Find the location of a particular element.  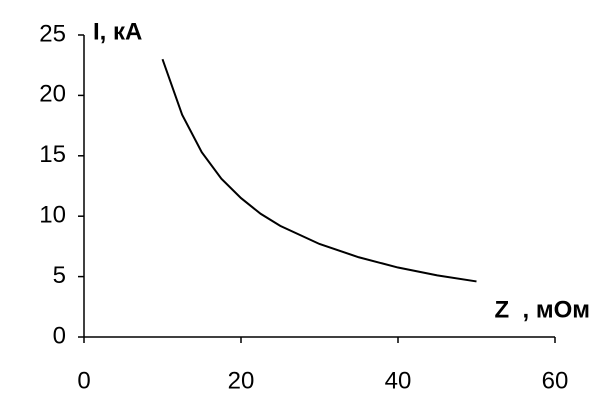

y-tick-label: 25 is located at coordinates (52, 33).